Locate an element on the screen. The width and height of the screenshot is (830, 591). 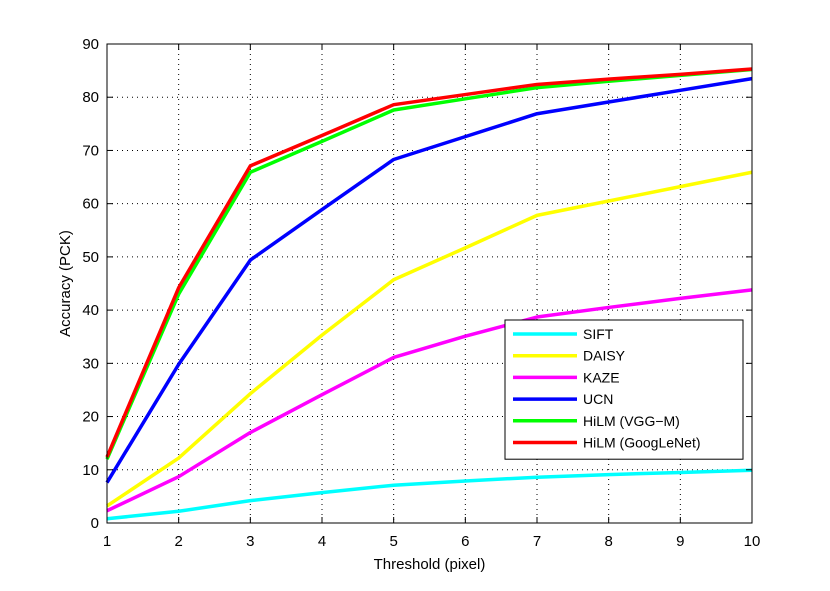
legend-label-ucn: UCN is located at coordinates (598, 399).